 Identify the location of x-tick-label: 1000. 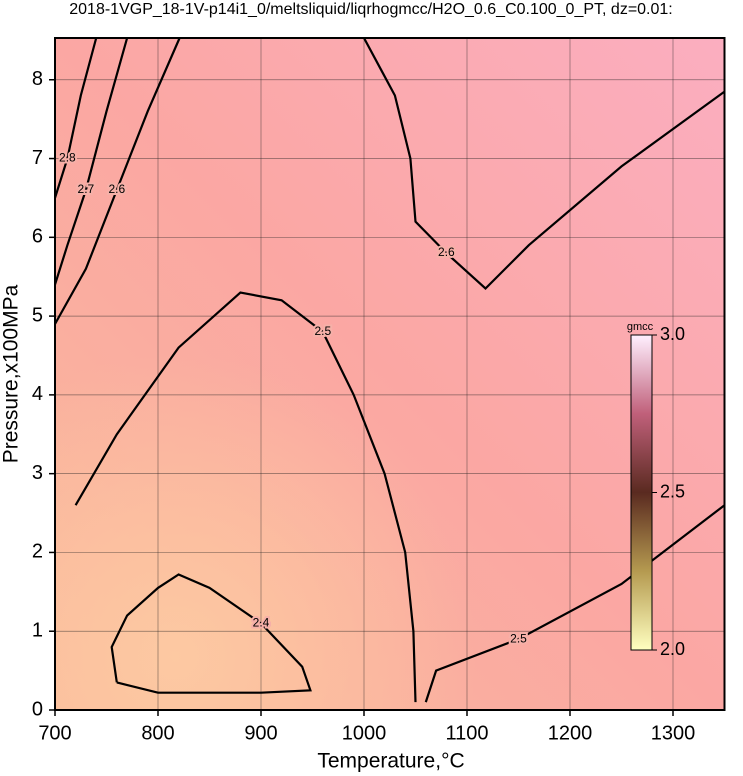
(364, 733).